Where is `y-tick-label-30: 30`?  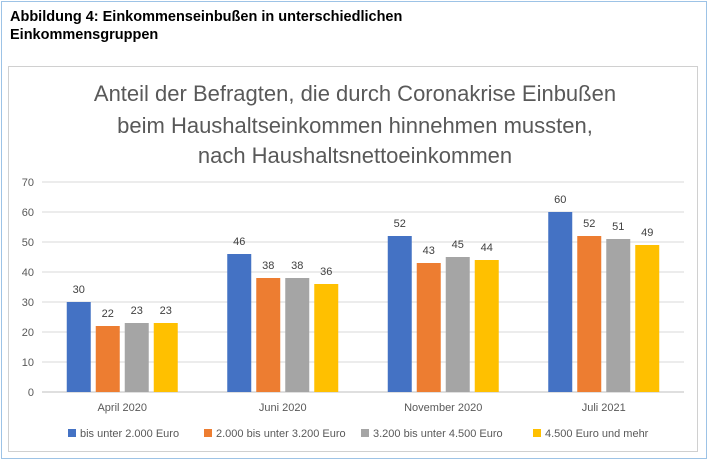 y-tick-label-30: 30 is located at coordinates (28, 303).